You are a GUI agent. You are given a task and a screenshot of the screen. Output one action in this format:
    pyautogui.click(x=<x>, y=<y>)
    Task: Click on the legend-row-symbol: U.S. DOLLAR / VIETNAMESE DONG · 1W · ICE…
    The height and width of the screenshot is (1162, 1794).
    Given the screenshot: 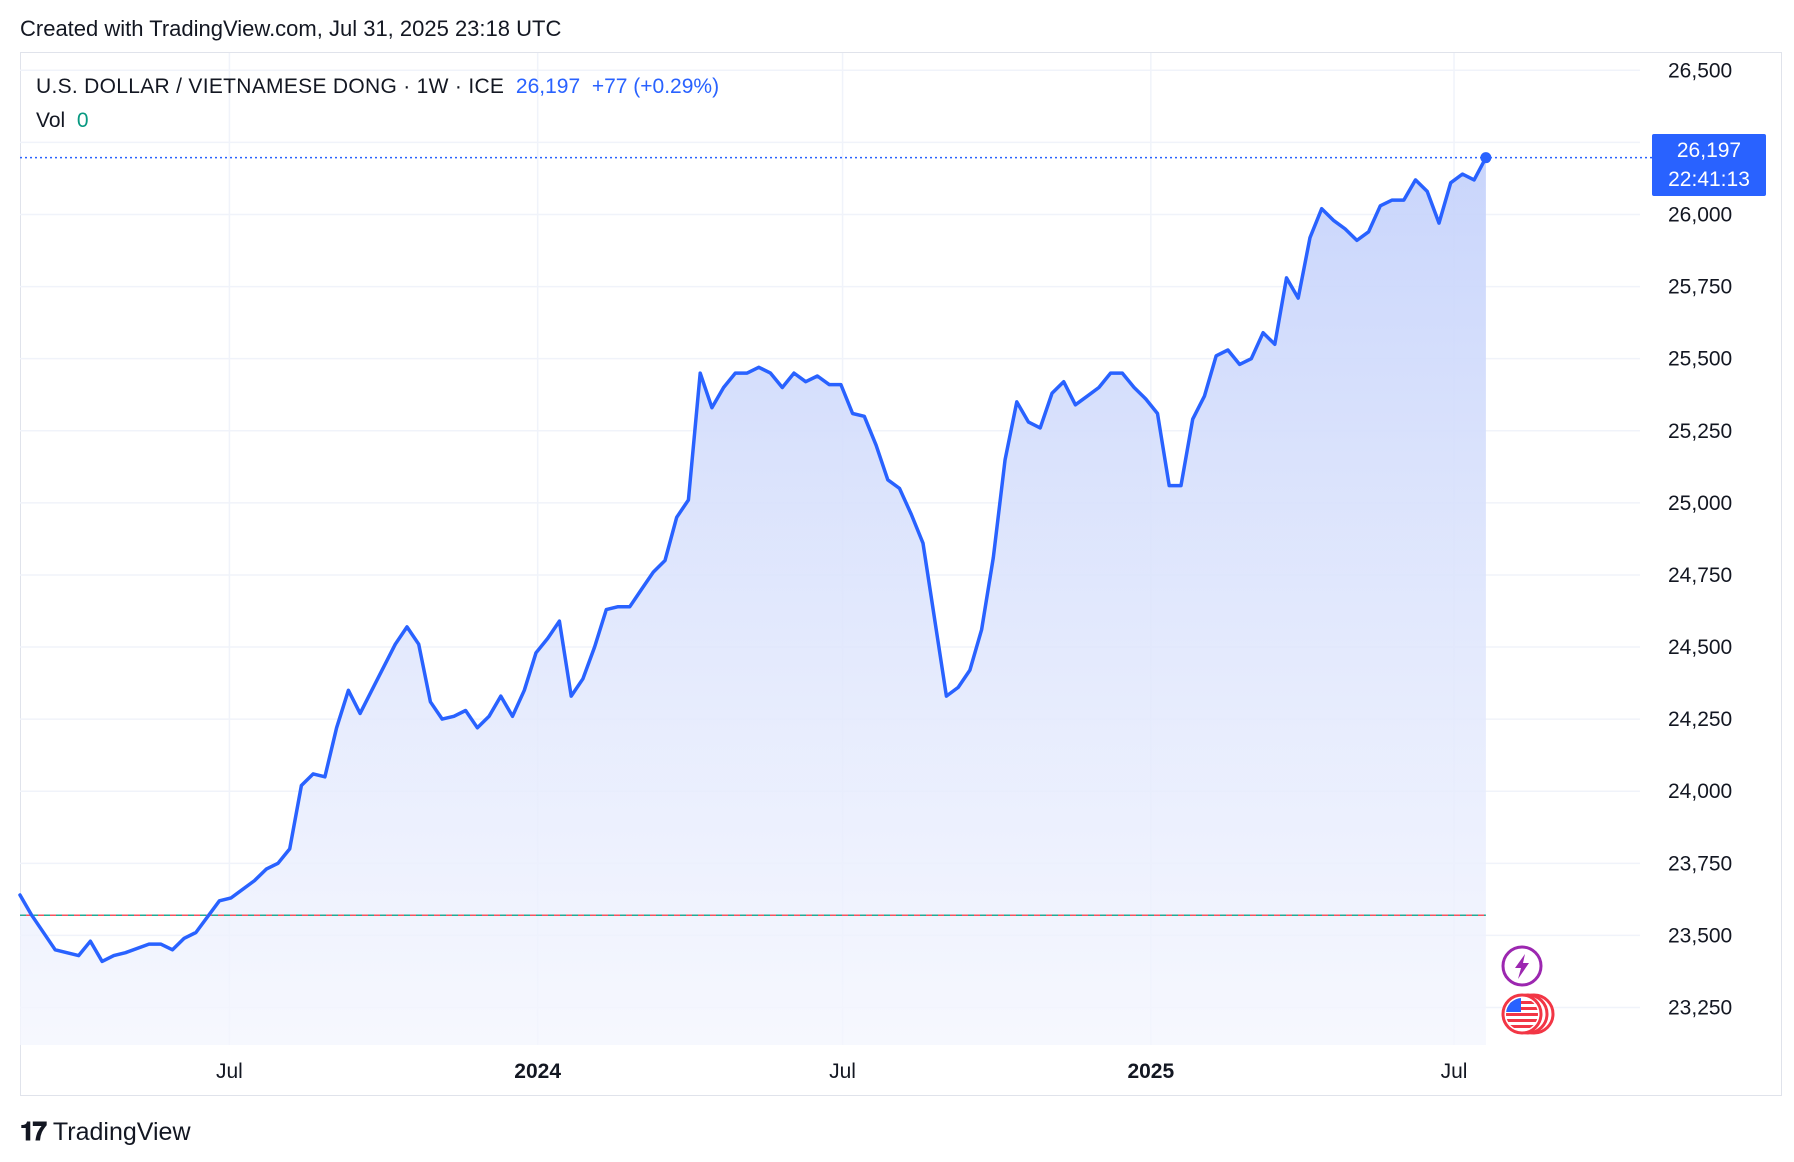 What is the action you would take?
    pyautogui.click(x=377, y=87)
    